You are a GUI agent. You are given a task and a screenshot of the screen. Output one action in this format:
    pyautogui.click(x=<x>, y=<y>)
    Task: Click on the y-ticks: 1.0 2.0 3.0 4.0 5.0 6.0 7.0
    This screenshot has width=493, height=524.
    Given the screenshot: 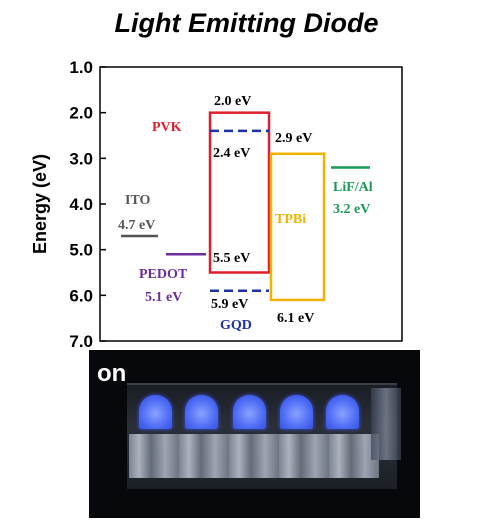 What is the action you would take?
    pyautogui.click(x=87, y=204)
    